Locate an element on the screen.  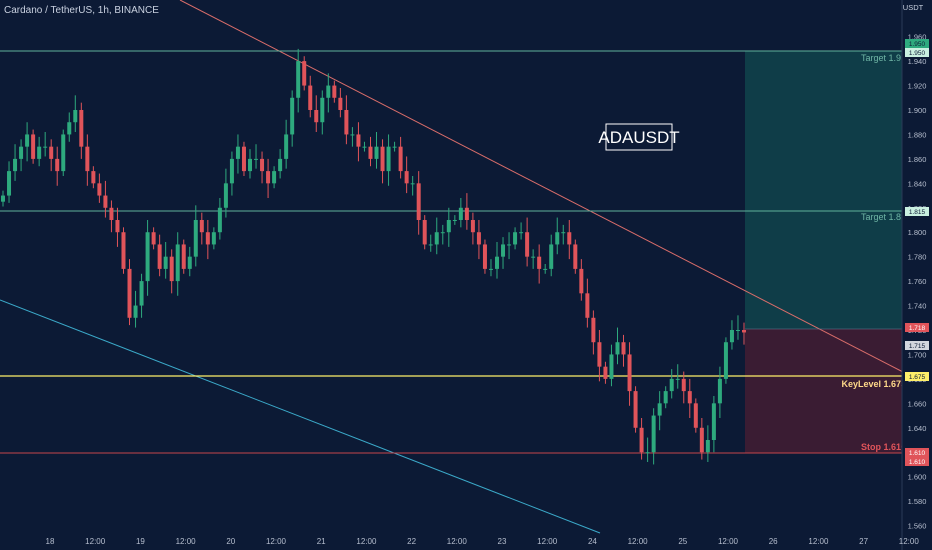
x-tick-label: 18 is located at coordinates (50, 541).